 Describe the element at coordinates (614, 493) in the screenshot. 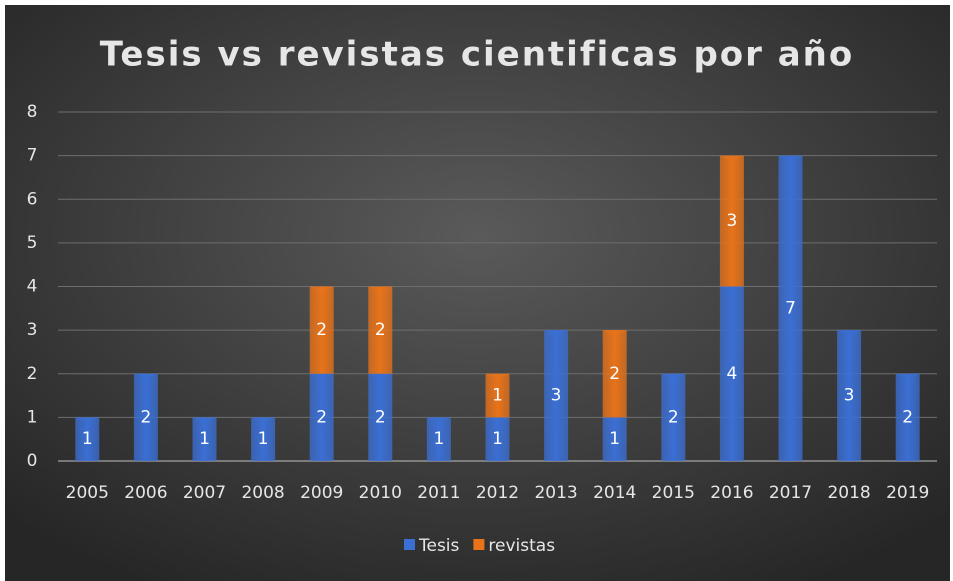

I see `x-tick-label: 2014` at that location.